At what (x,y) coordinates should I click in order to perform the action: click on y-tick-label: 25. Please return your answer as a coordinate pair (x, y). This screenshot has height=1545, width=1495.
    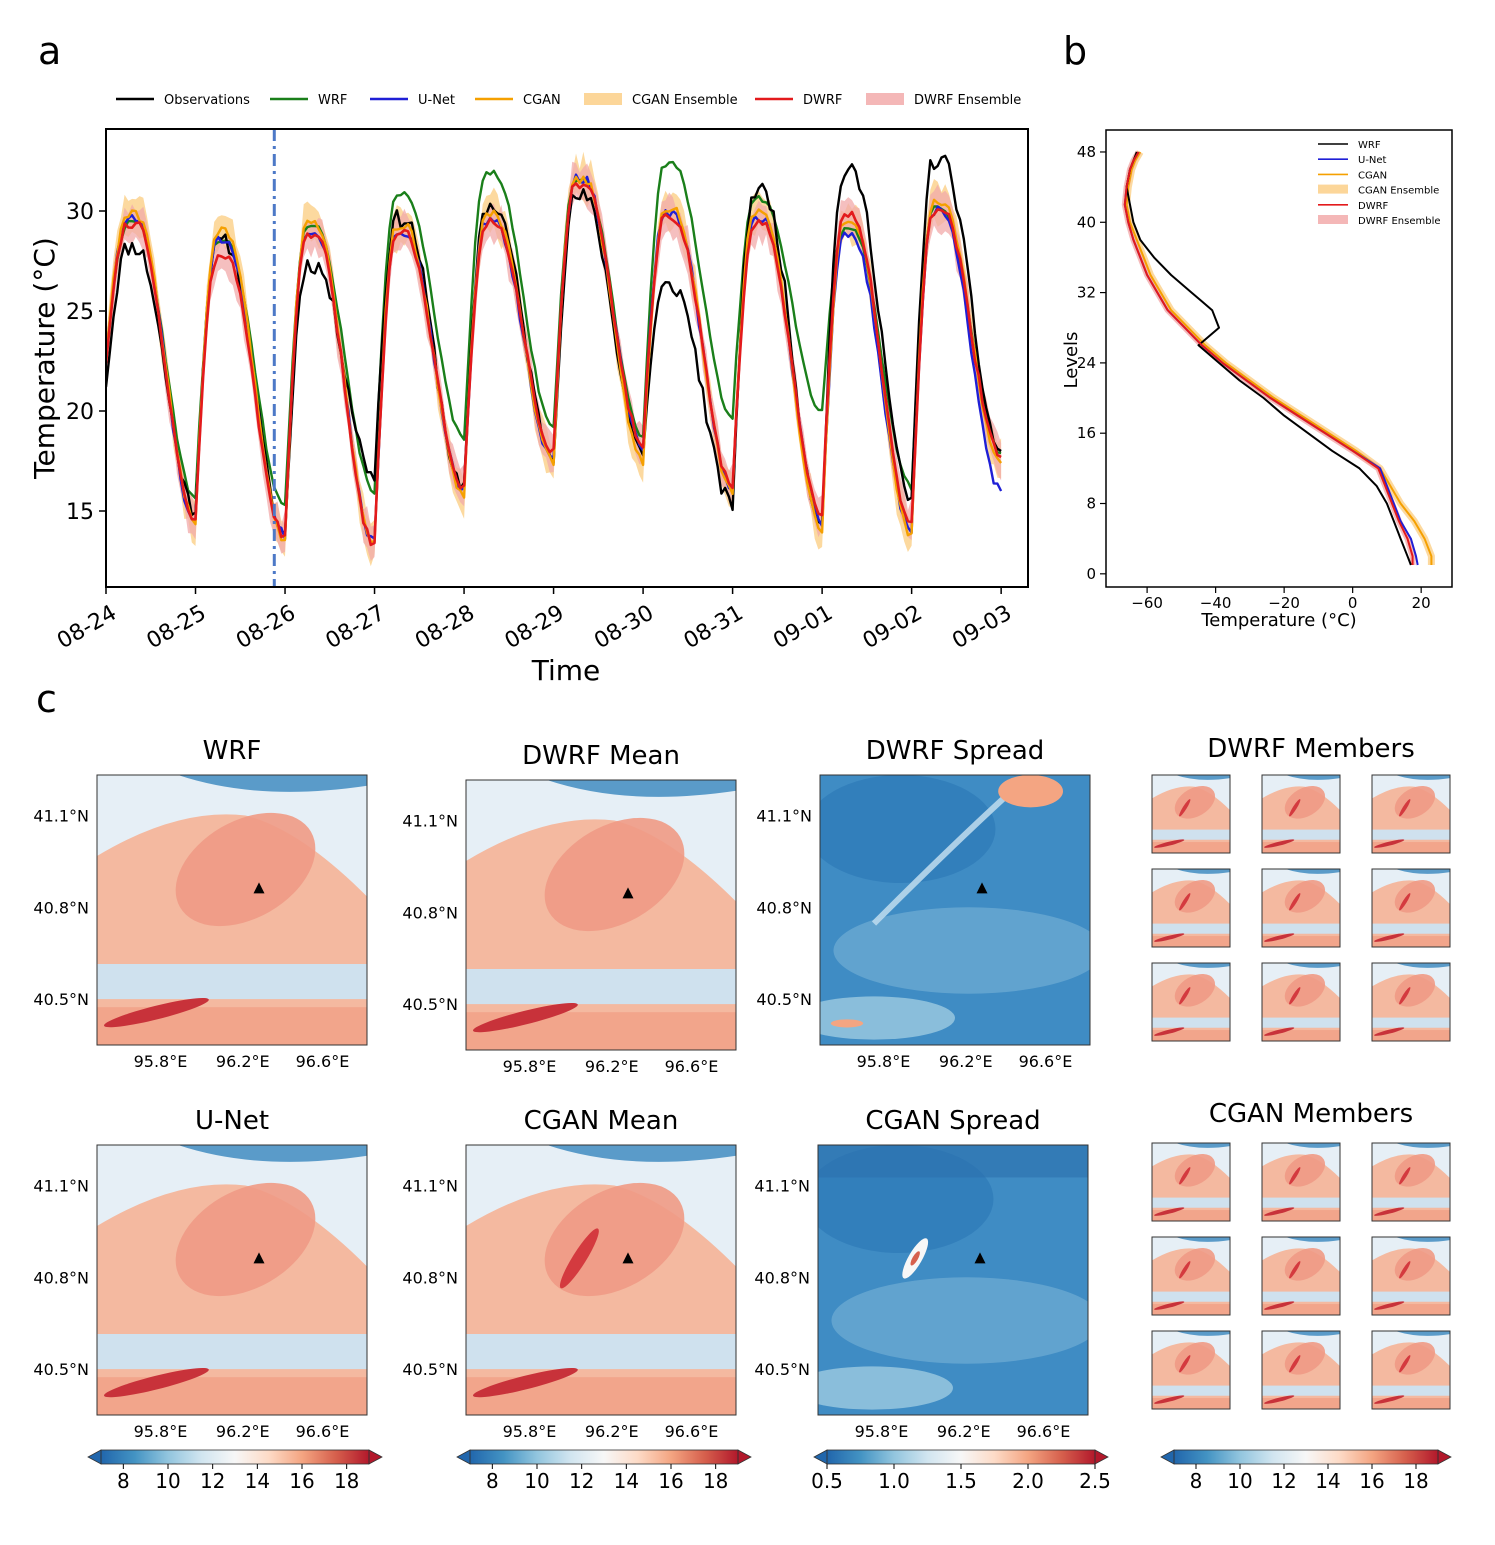
    Looking at the image, I should click on (80, 312).